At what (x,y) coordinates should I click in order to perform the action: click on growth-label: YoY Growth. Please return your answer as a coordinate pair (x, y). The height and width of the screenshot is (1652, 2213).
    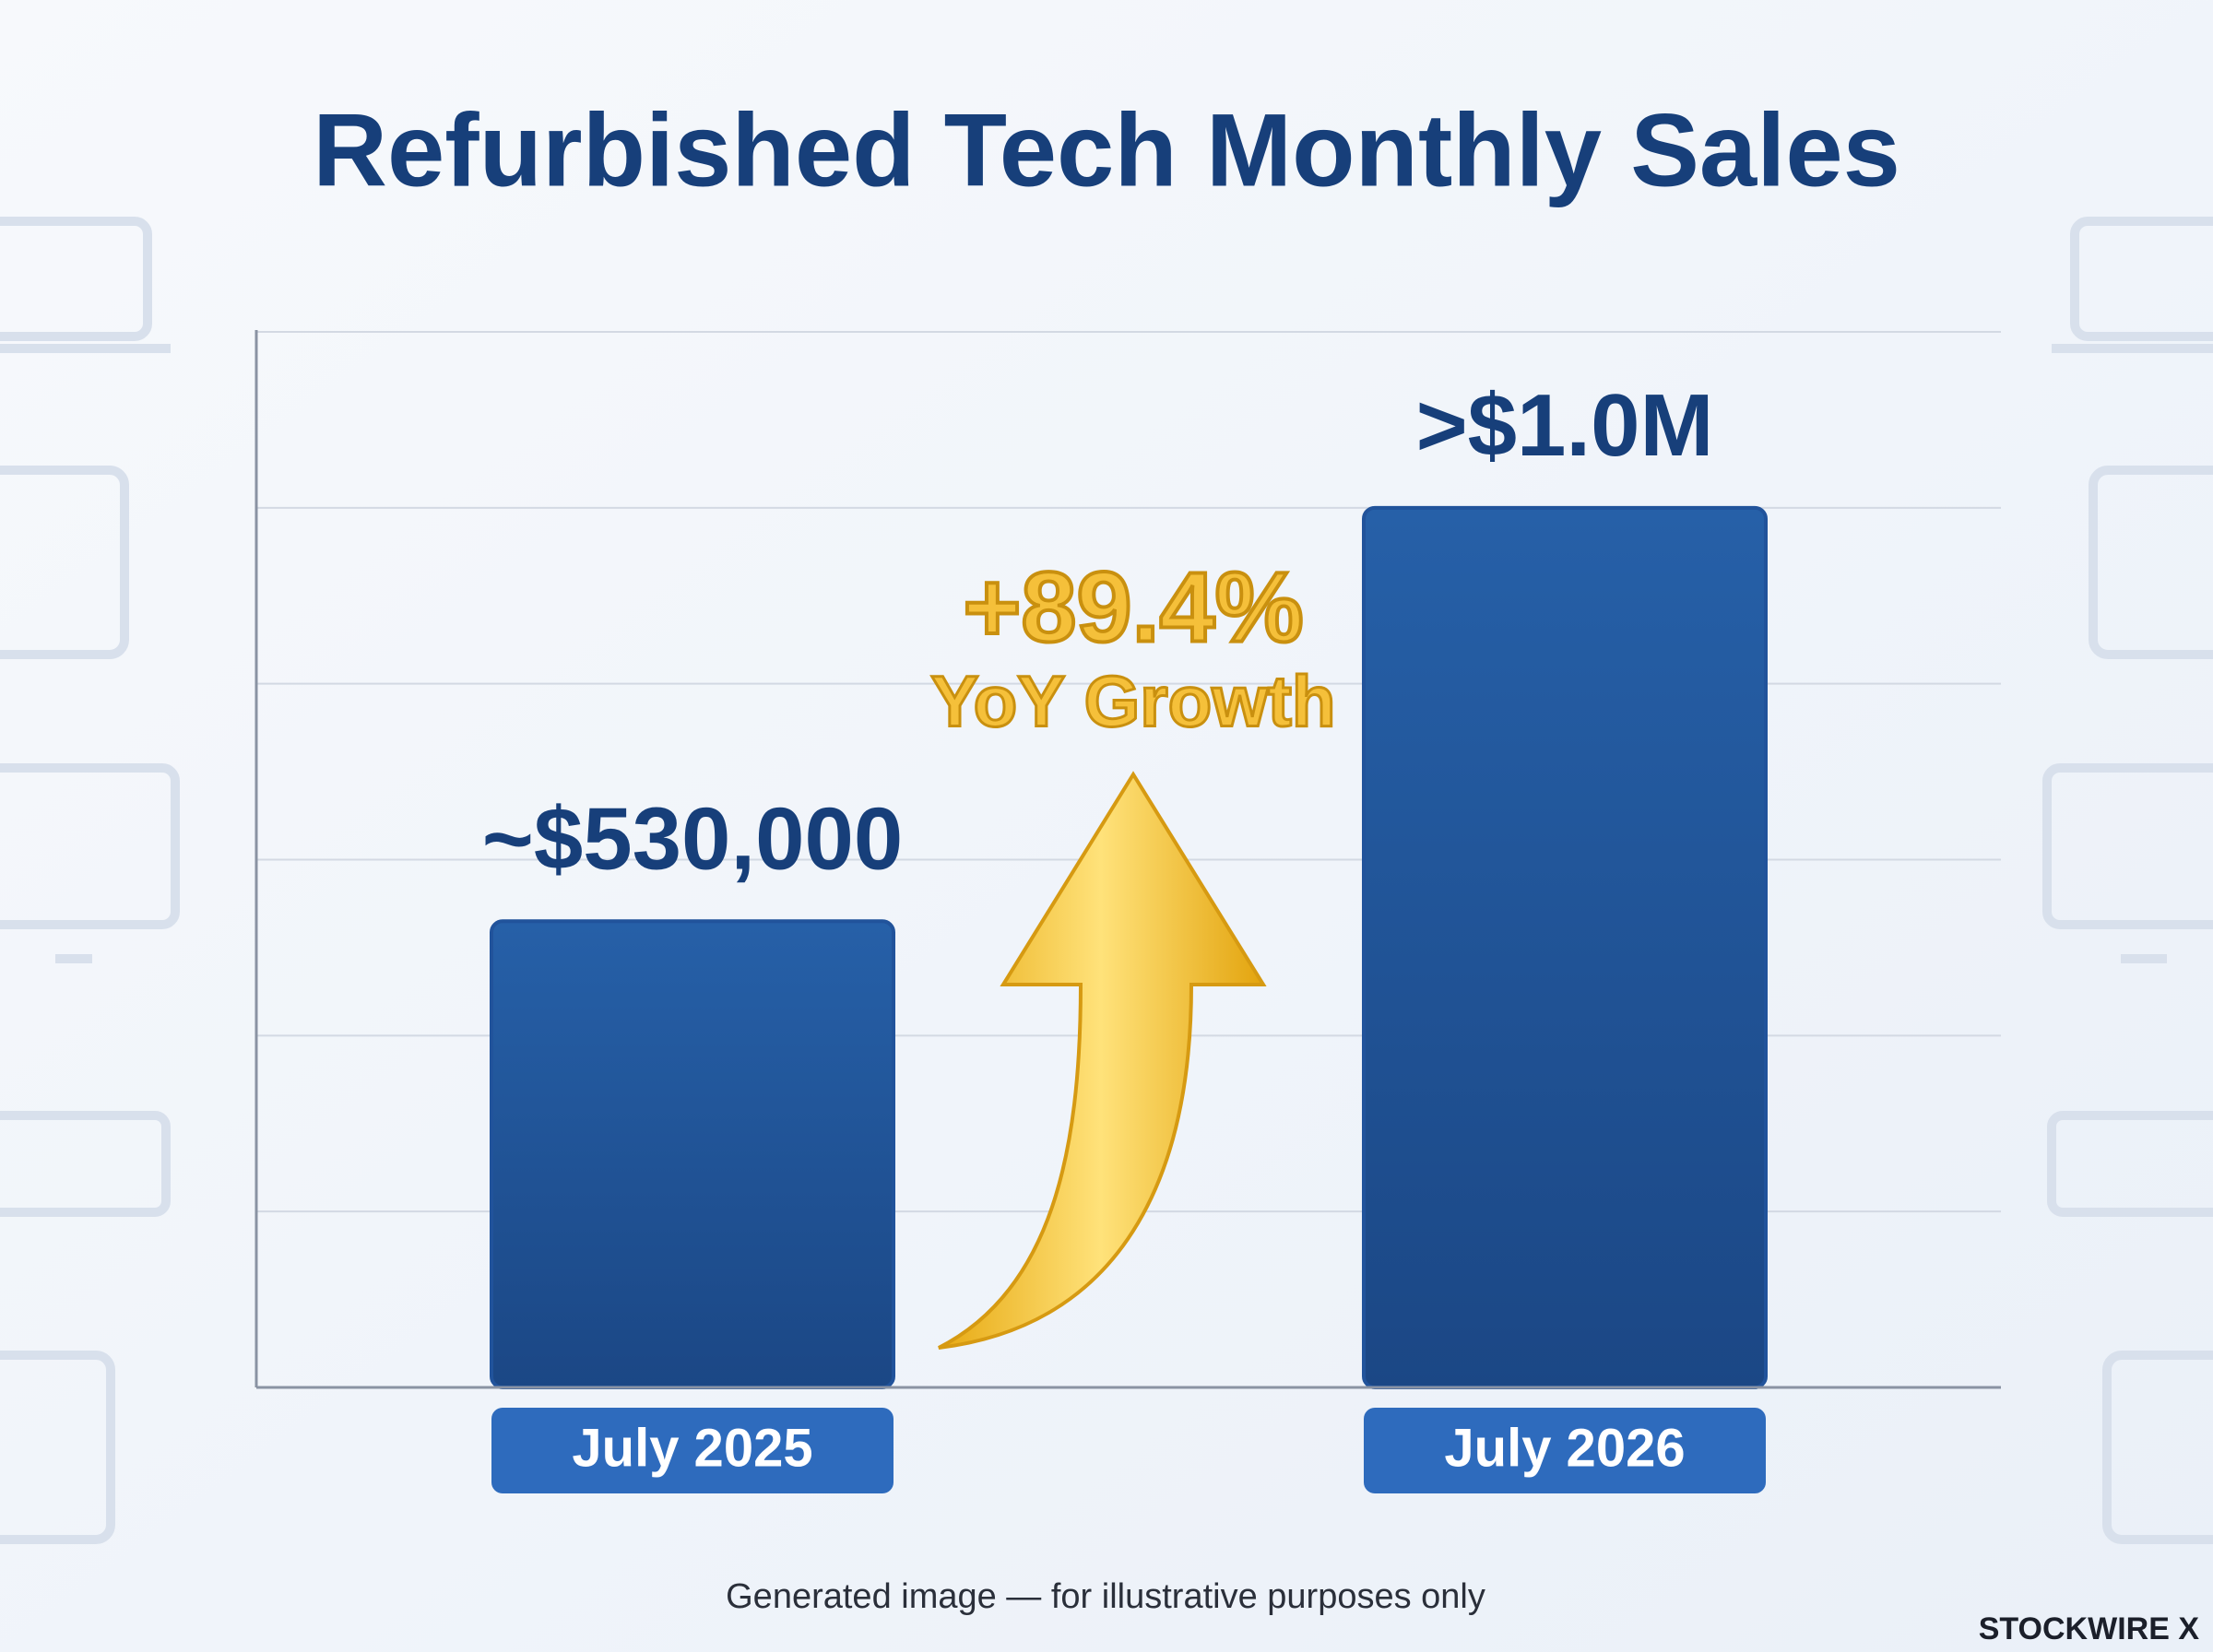
    Looking at the image, I should click on (1132, 701).